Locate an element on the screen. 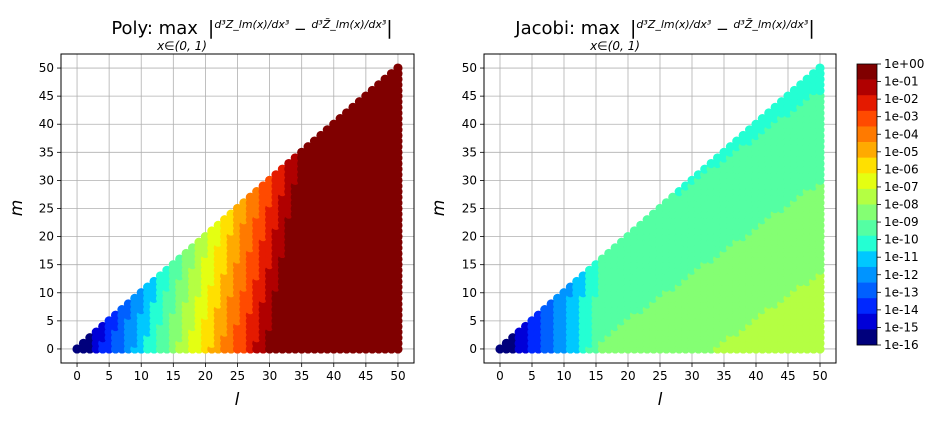  colorbar-tick-label: 1e-10 is located at coordinates (901, 240).